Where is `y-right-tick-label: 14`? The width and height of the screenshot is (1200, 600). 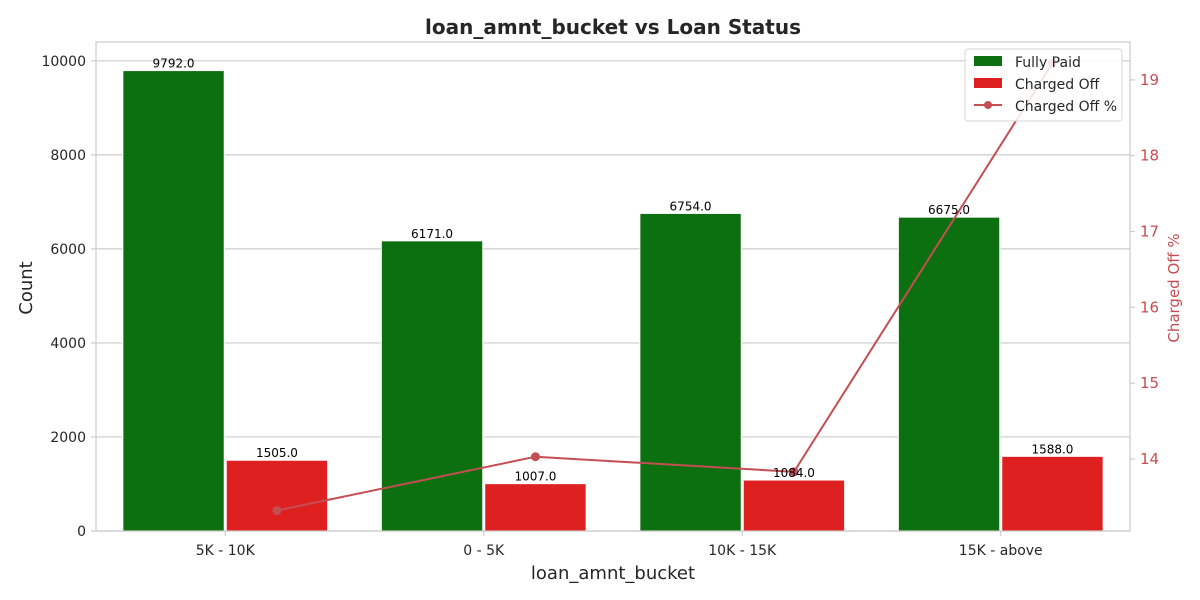 y-right-tick-label: 14 is located at coordinates (1149, 459).